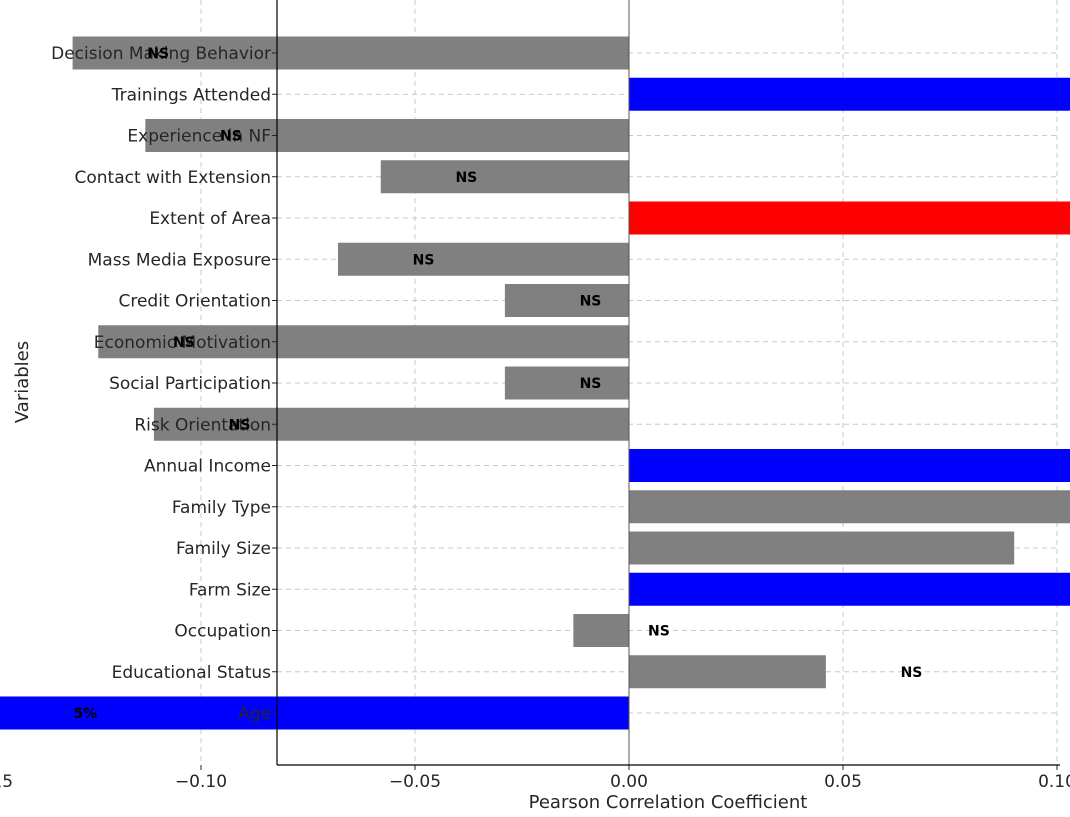  What do you see at coordinates (1054, 782) in the screenshot?
I see `x-tick-label: 0.10` at bounding box center [1054, 782].